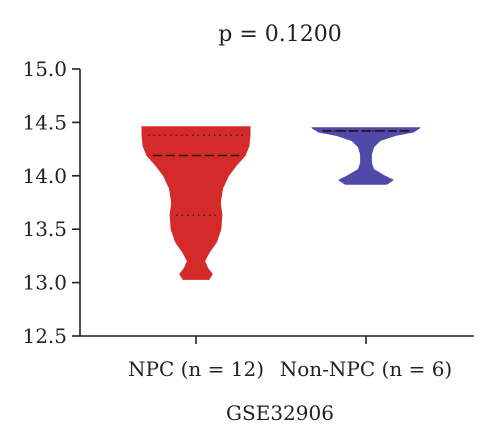 The height and width of the screenshot is (443, 500). I want to click on y-axis-ticks: 12.5 13.0 13.5 14.0 14.5 15.0, so click(51, 202).